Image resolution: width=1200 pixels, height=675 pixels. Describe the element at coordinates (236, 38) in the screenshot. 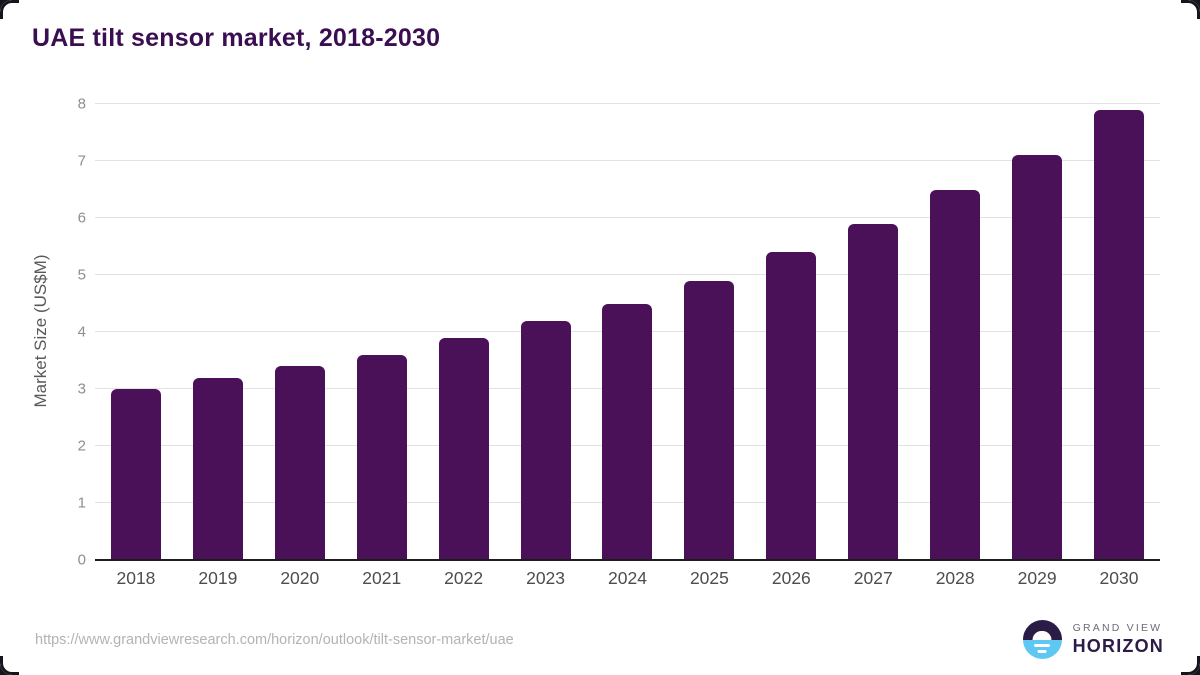

I see `chart-title: UAE tilt sensor market, 2018-2030` at that location.